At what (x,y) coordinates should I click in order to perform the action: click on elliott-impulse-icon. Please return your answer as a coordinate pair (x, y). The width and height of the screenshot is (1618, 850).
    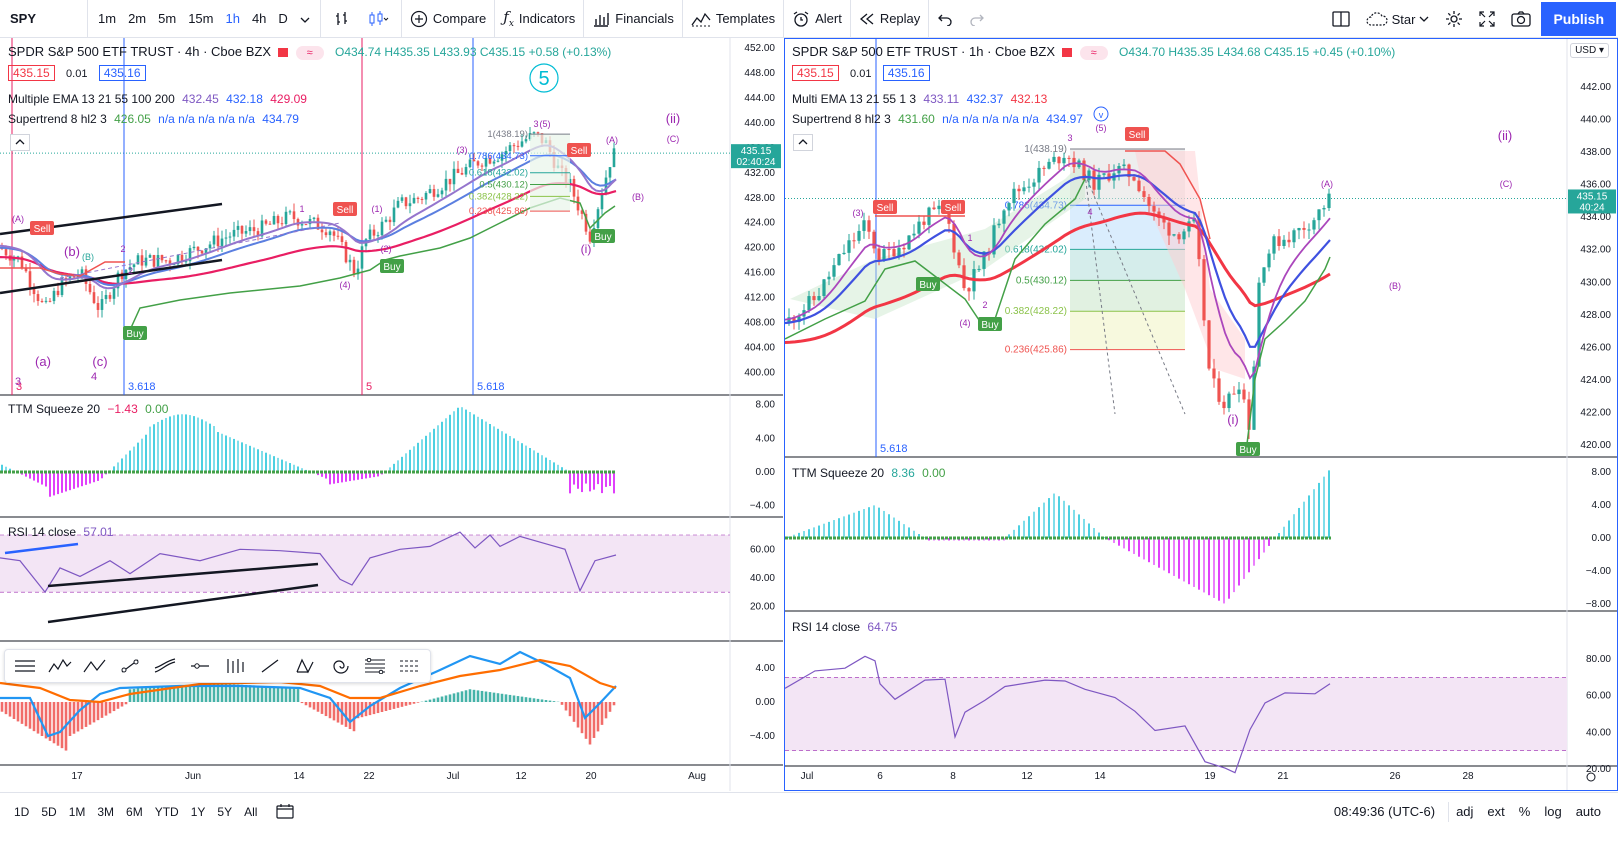
    Looking at the image, I should click on (60, 666).